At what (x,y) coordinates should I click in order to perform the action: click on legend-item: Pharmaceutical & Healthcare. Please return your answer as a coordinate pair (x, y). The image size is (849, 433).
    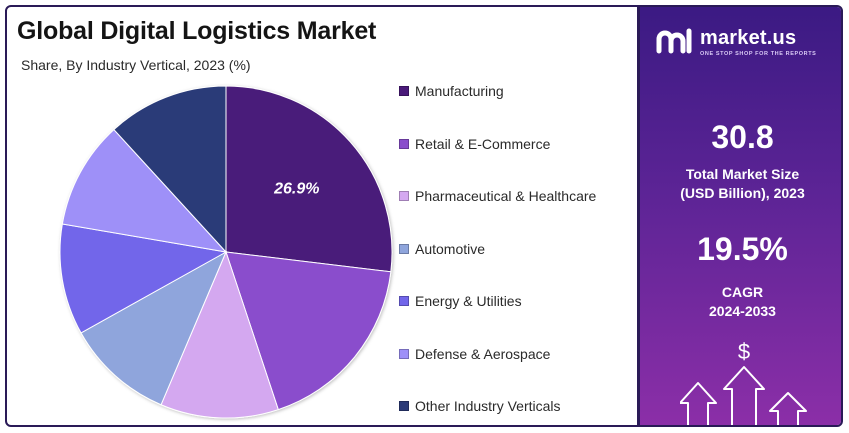
    Looking at the image, I should click on (497, 196).